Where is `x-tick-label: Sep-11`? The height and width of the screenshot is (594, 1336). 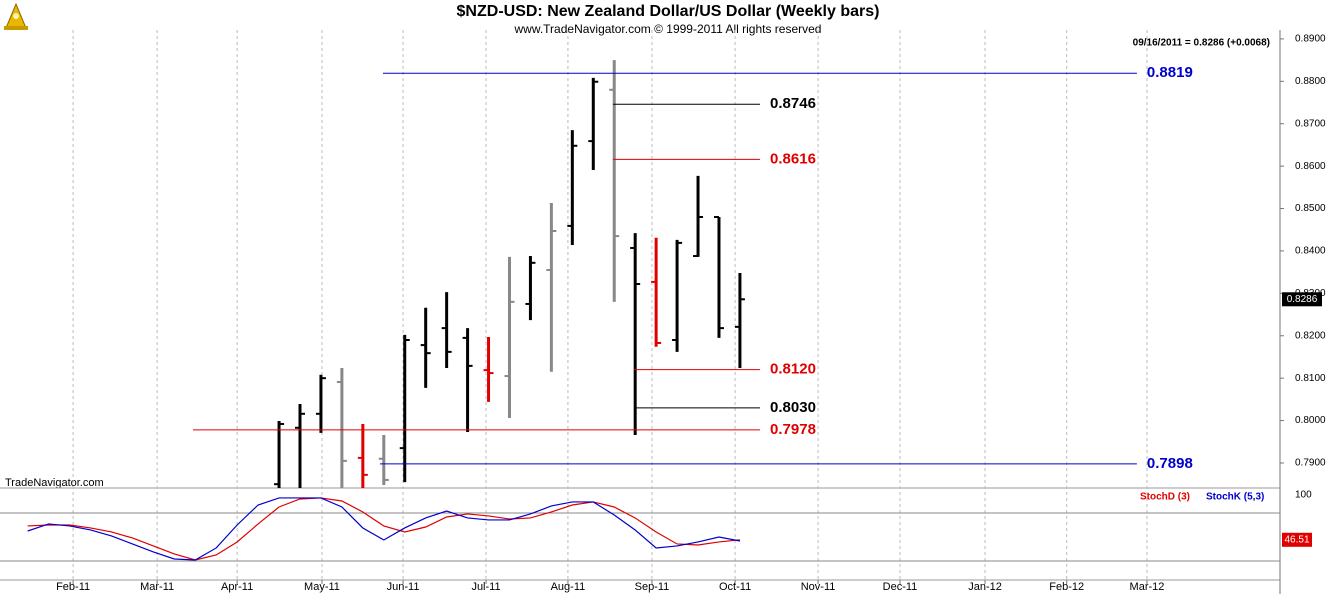 x-tick-label: Sep-11 is located at coordinates (652, 587).